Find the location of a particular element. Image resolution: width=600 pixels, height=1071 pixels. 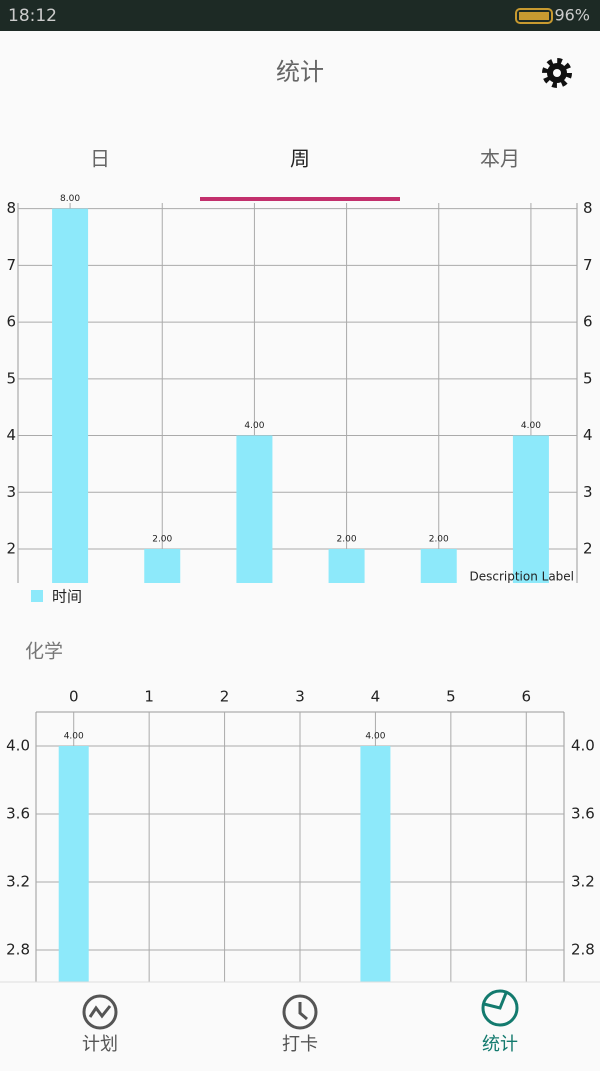

y-tick-label: 3 is located at coordinates (11, 492).